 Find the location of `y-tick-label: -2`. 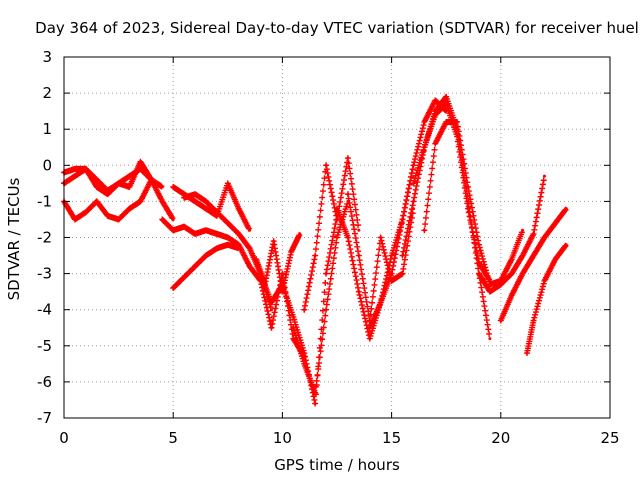

y-tick-label: -2 is located at coordinates (44, 238).